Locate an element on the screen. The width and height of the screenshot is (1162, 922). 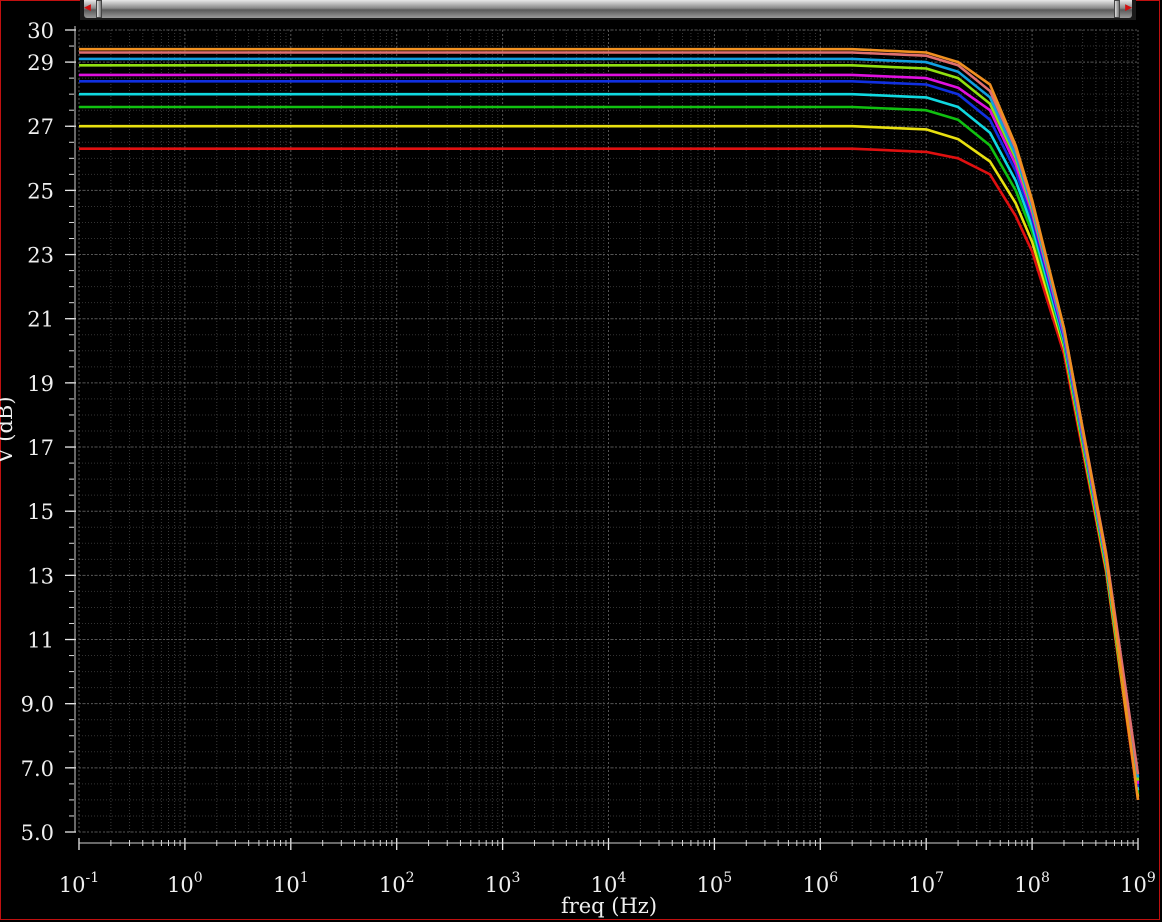
x-tick-label: 10⁷ is located at coordinates (926, 883).